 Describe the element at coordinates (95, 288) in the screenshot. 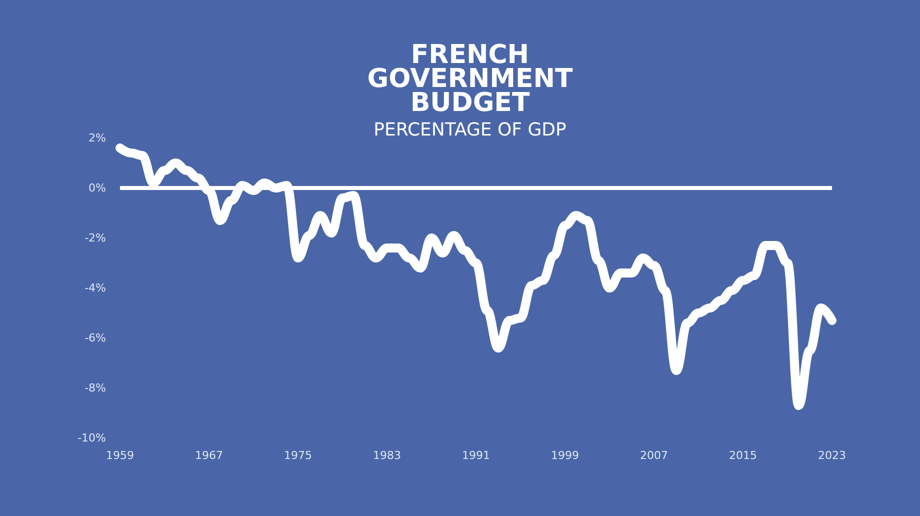

I see `y-tick-label: -4%` at that location.